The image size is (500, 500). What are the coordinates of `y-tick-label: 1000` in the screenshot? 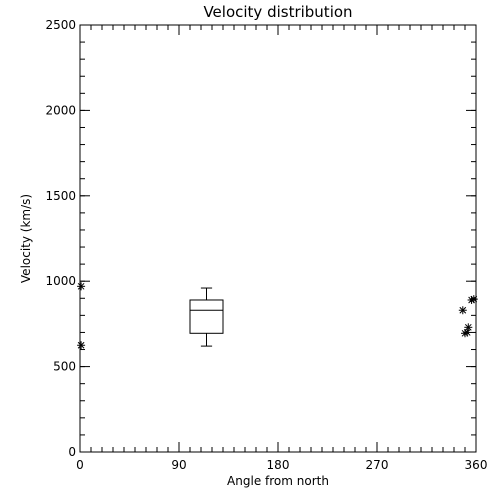 It's located at (60, 281).